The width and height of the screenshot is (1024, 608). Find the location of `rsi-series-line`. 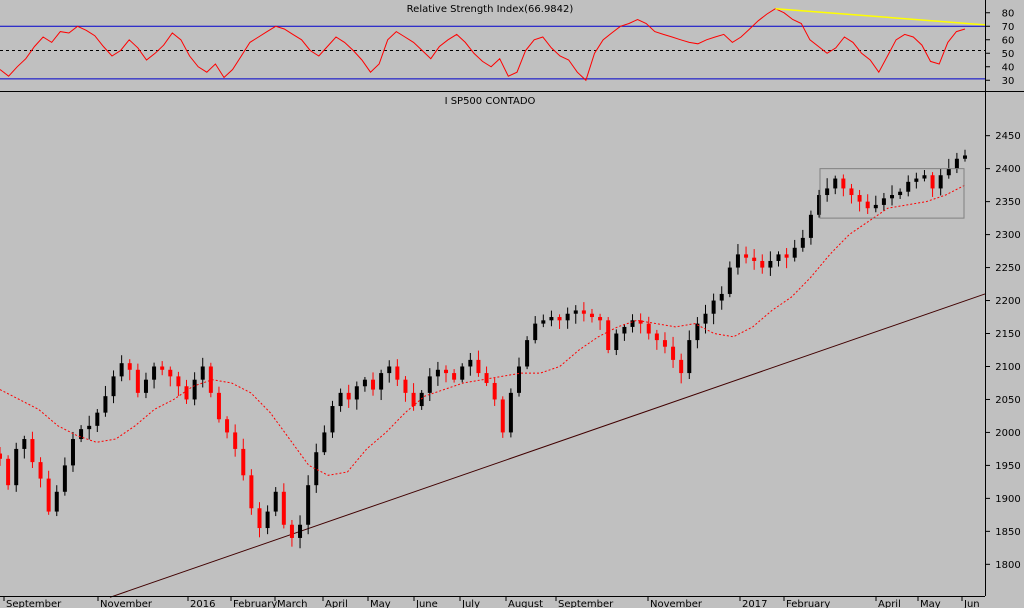

rsi-series-line is located at coordinates (483, 45).